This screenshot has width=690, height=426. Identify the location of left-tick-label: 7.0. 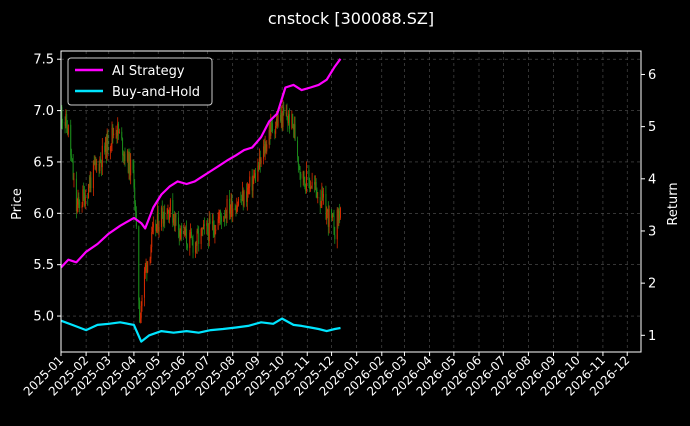
(43, 111).